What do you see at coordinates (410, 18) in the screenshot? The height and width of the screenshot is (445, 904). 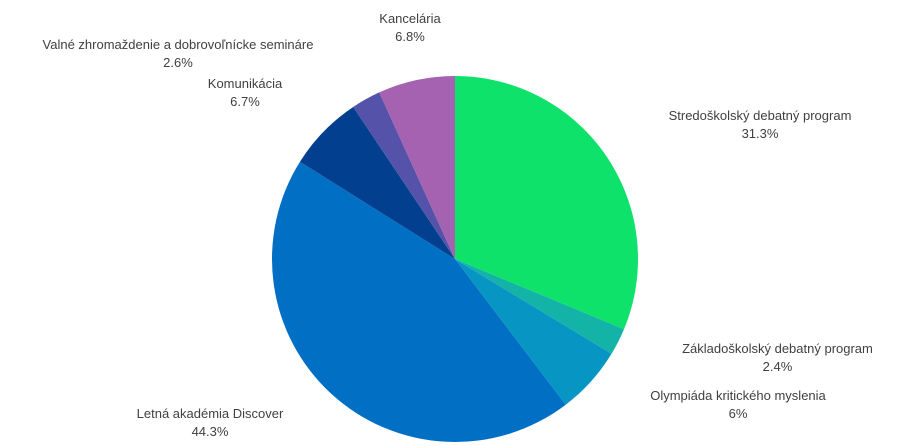 I see `slice-name: Kancelária` at bounding box center [410, 18].